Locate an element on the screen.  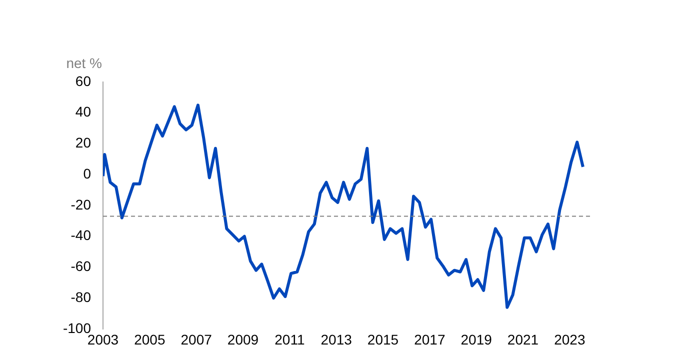
x-tick-label: 2013 is located at coordinates (336, 339).